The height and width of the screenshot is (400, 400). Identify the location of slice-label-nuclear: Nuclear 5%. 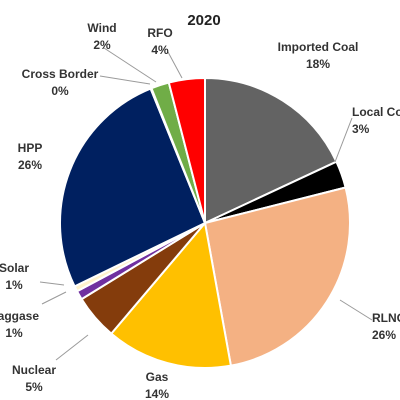
(34, 378).